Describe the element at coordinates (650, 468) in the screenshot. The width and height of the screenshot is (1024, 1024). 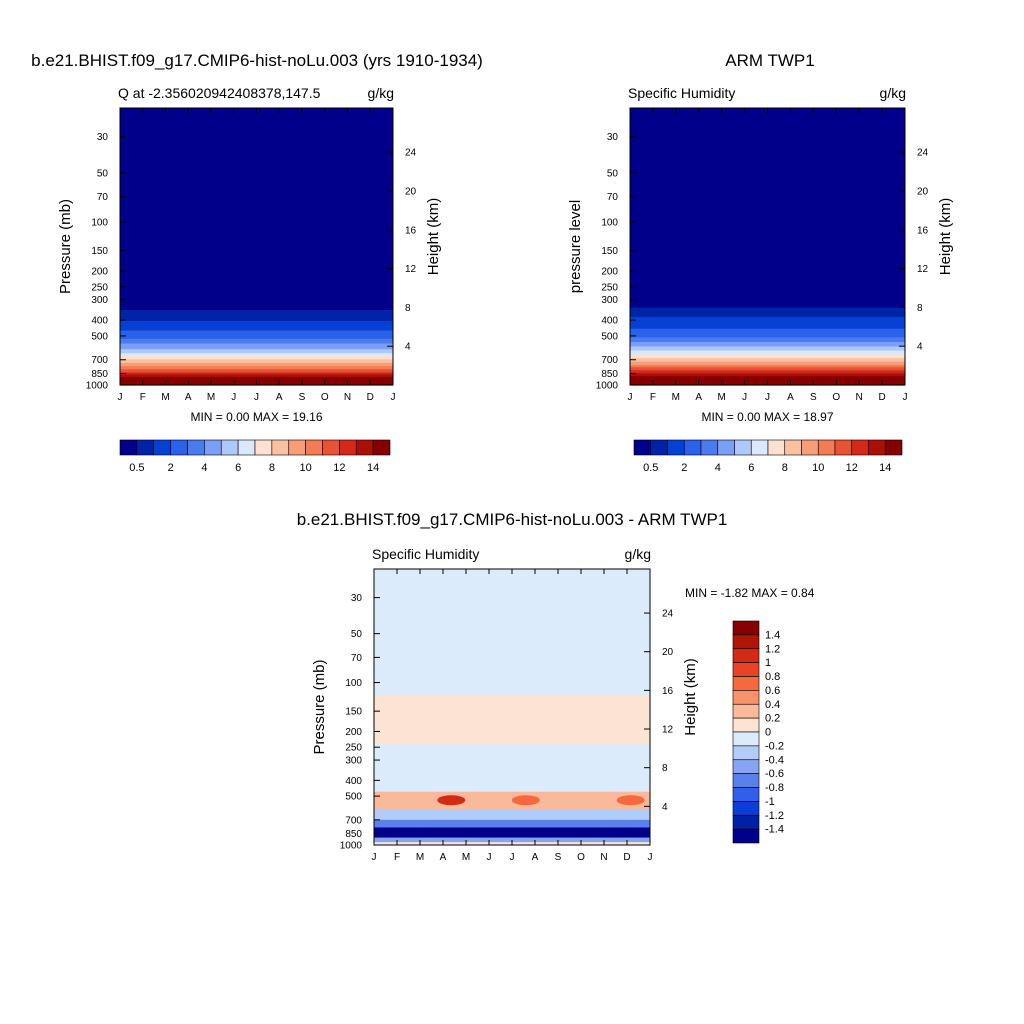
I see `colorbar-label: 0.5` at that location.